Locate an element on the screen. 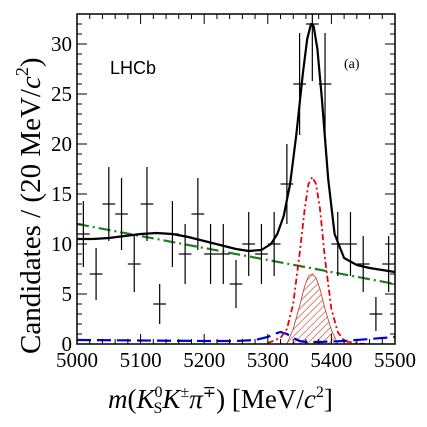 This screenshot has height=427, width=427. x-tick-label: 5000 is located at coordinates (77, 360).